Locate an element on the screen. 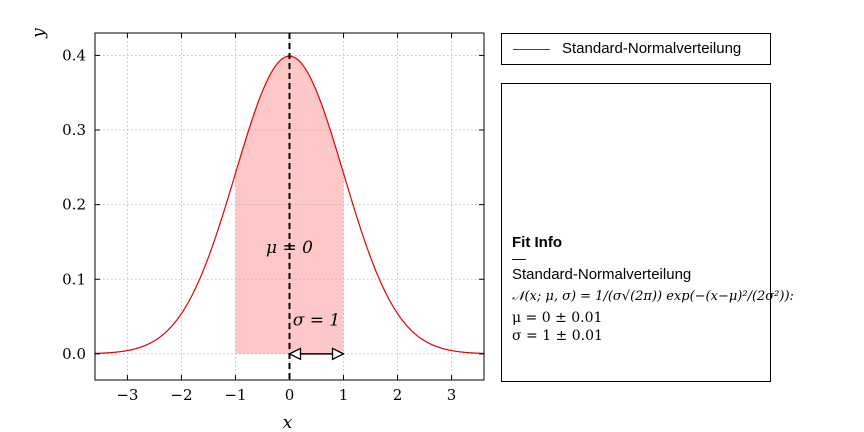 The height and width of the screenshot is (432, 864). x-tick-label: 3 is located at coordinates (452, 395).